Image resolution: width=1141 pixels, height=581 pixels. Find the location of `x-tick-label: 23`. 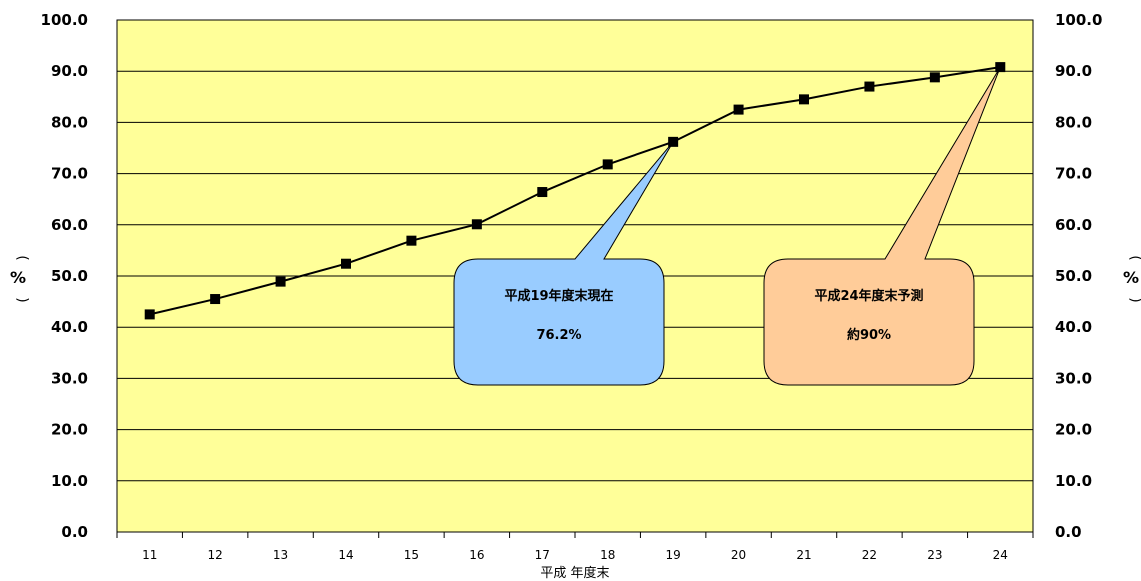

x-tick-label: 23 is located at coordinates (934, 555).